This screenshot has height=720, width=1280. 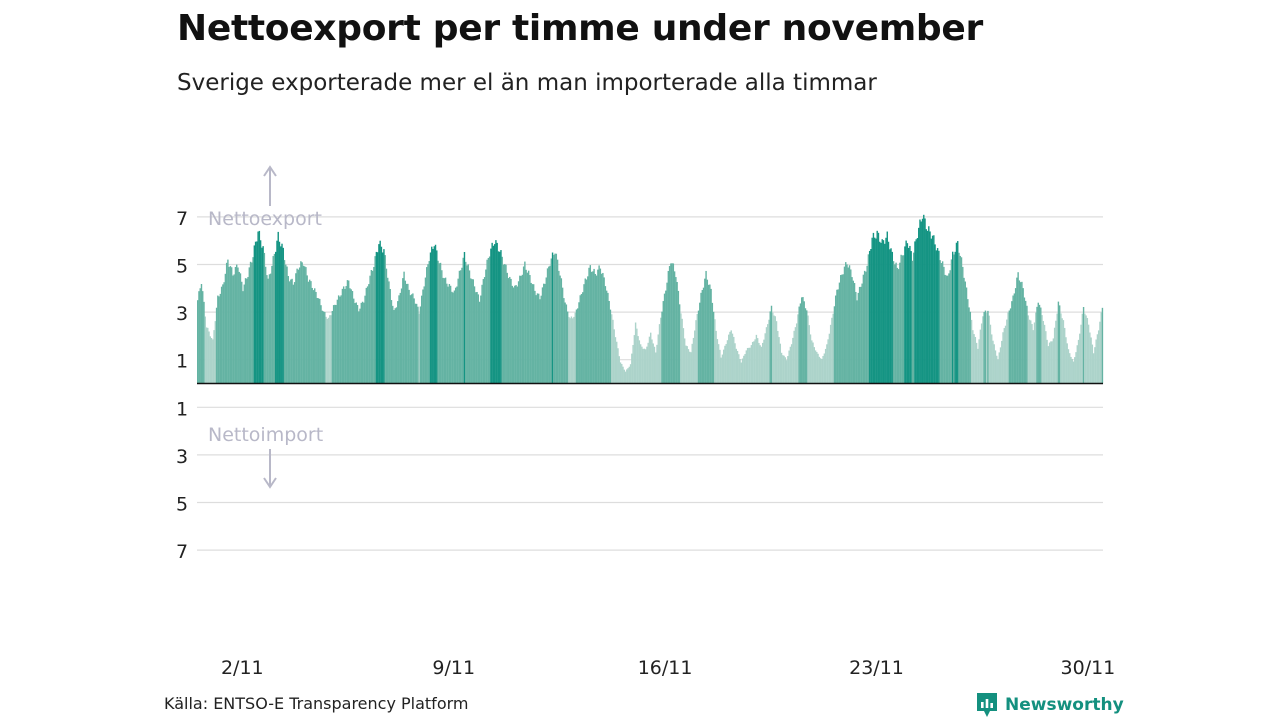 I want to click on x-tick-label: 30/11, so click(x=1088, y=668).